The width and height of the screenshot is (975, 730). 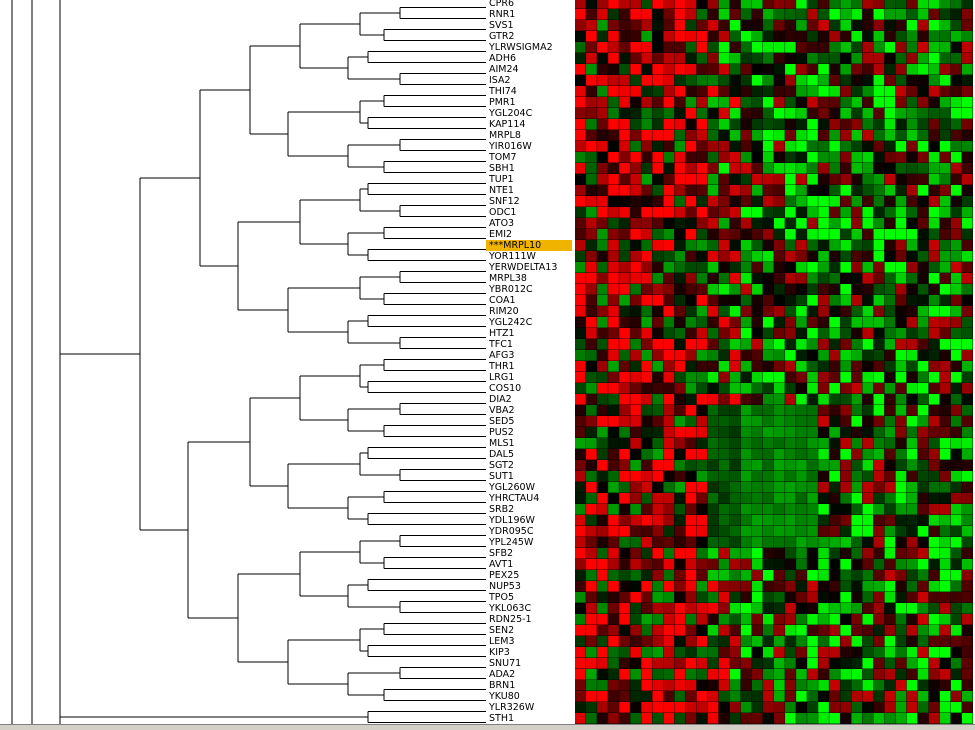 What do you see at coordinates (503, 157) in the screenshot?
I see `gene-label: TOM7` at bounding box center [503, 157].